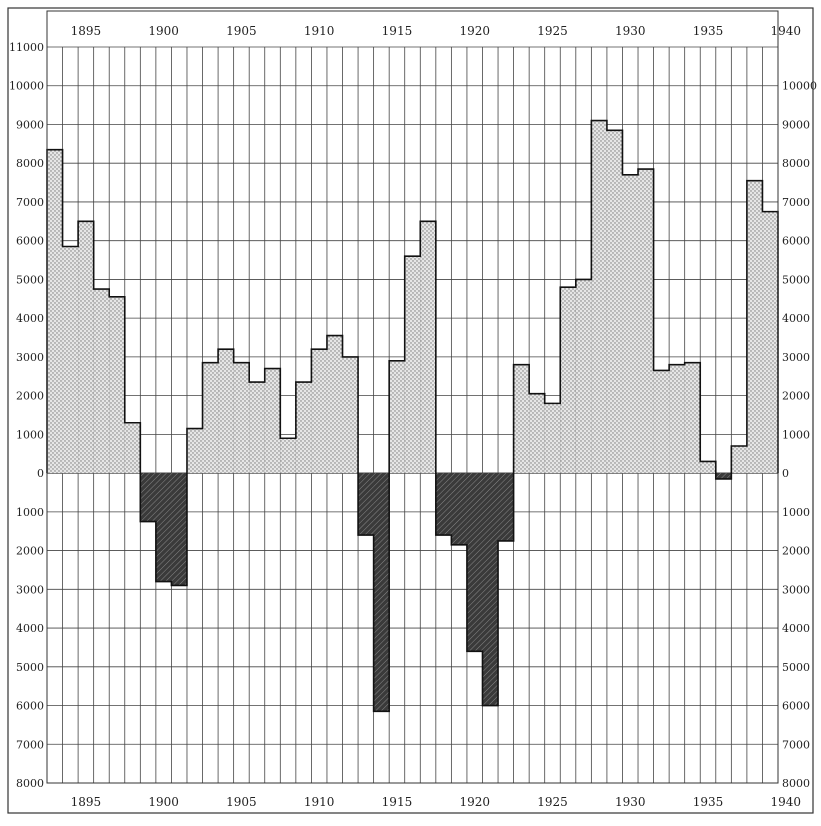 The height and width of the screenshot is (826, 821). I want to click on x-tick-label-bottom: 1910, so click(319, 802).